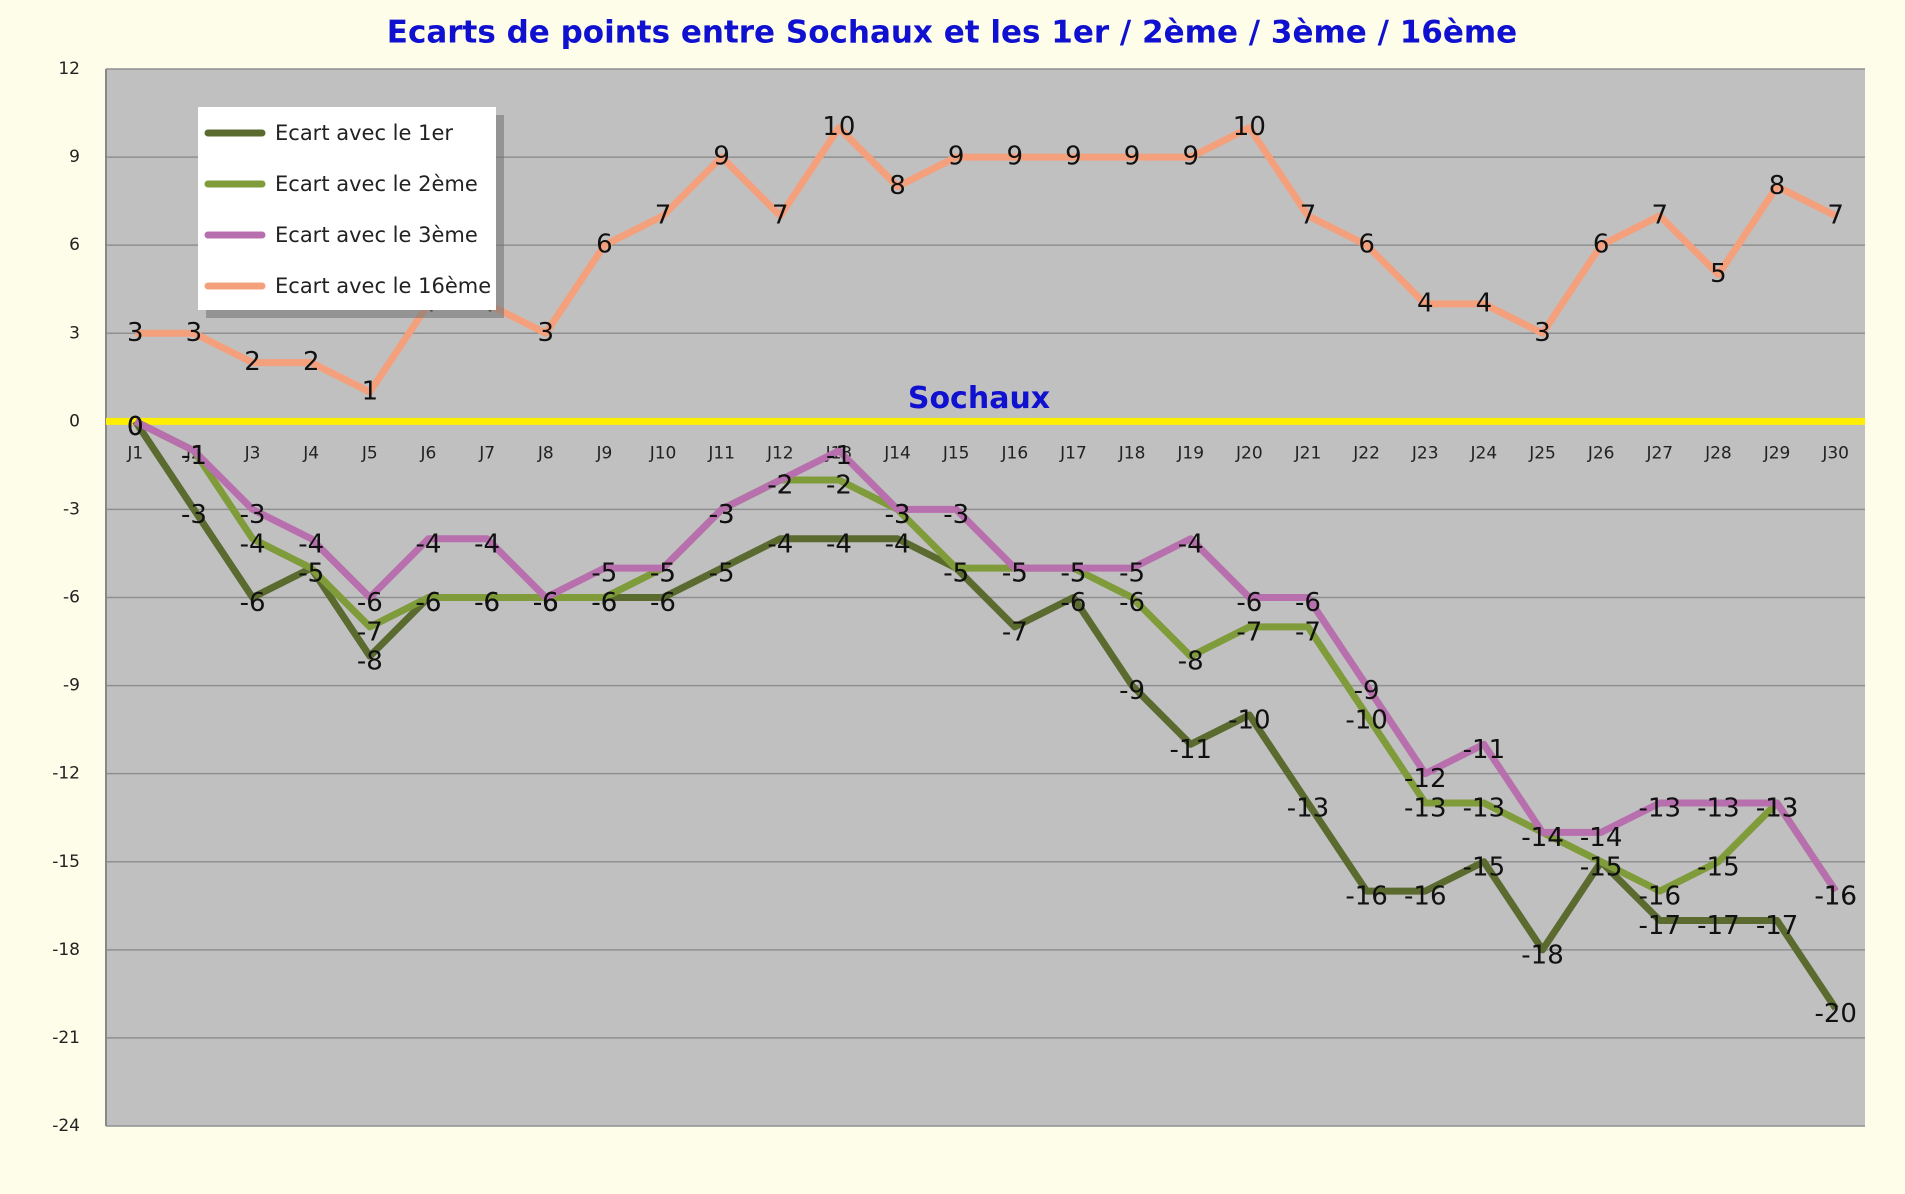 The height and width of the screenshot is (1194, 1905). What do you see at coordinates (1190, 453) in the screenshot?
I see `x-tick-label: J19` at bounding box center [1190, 453].